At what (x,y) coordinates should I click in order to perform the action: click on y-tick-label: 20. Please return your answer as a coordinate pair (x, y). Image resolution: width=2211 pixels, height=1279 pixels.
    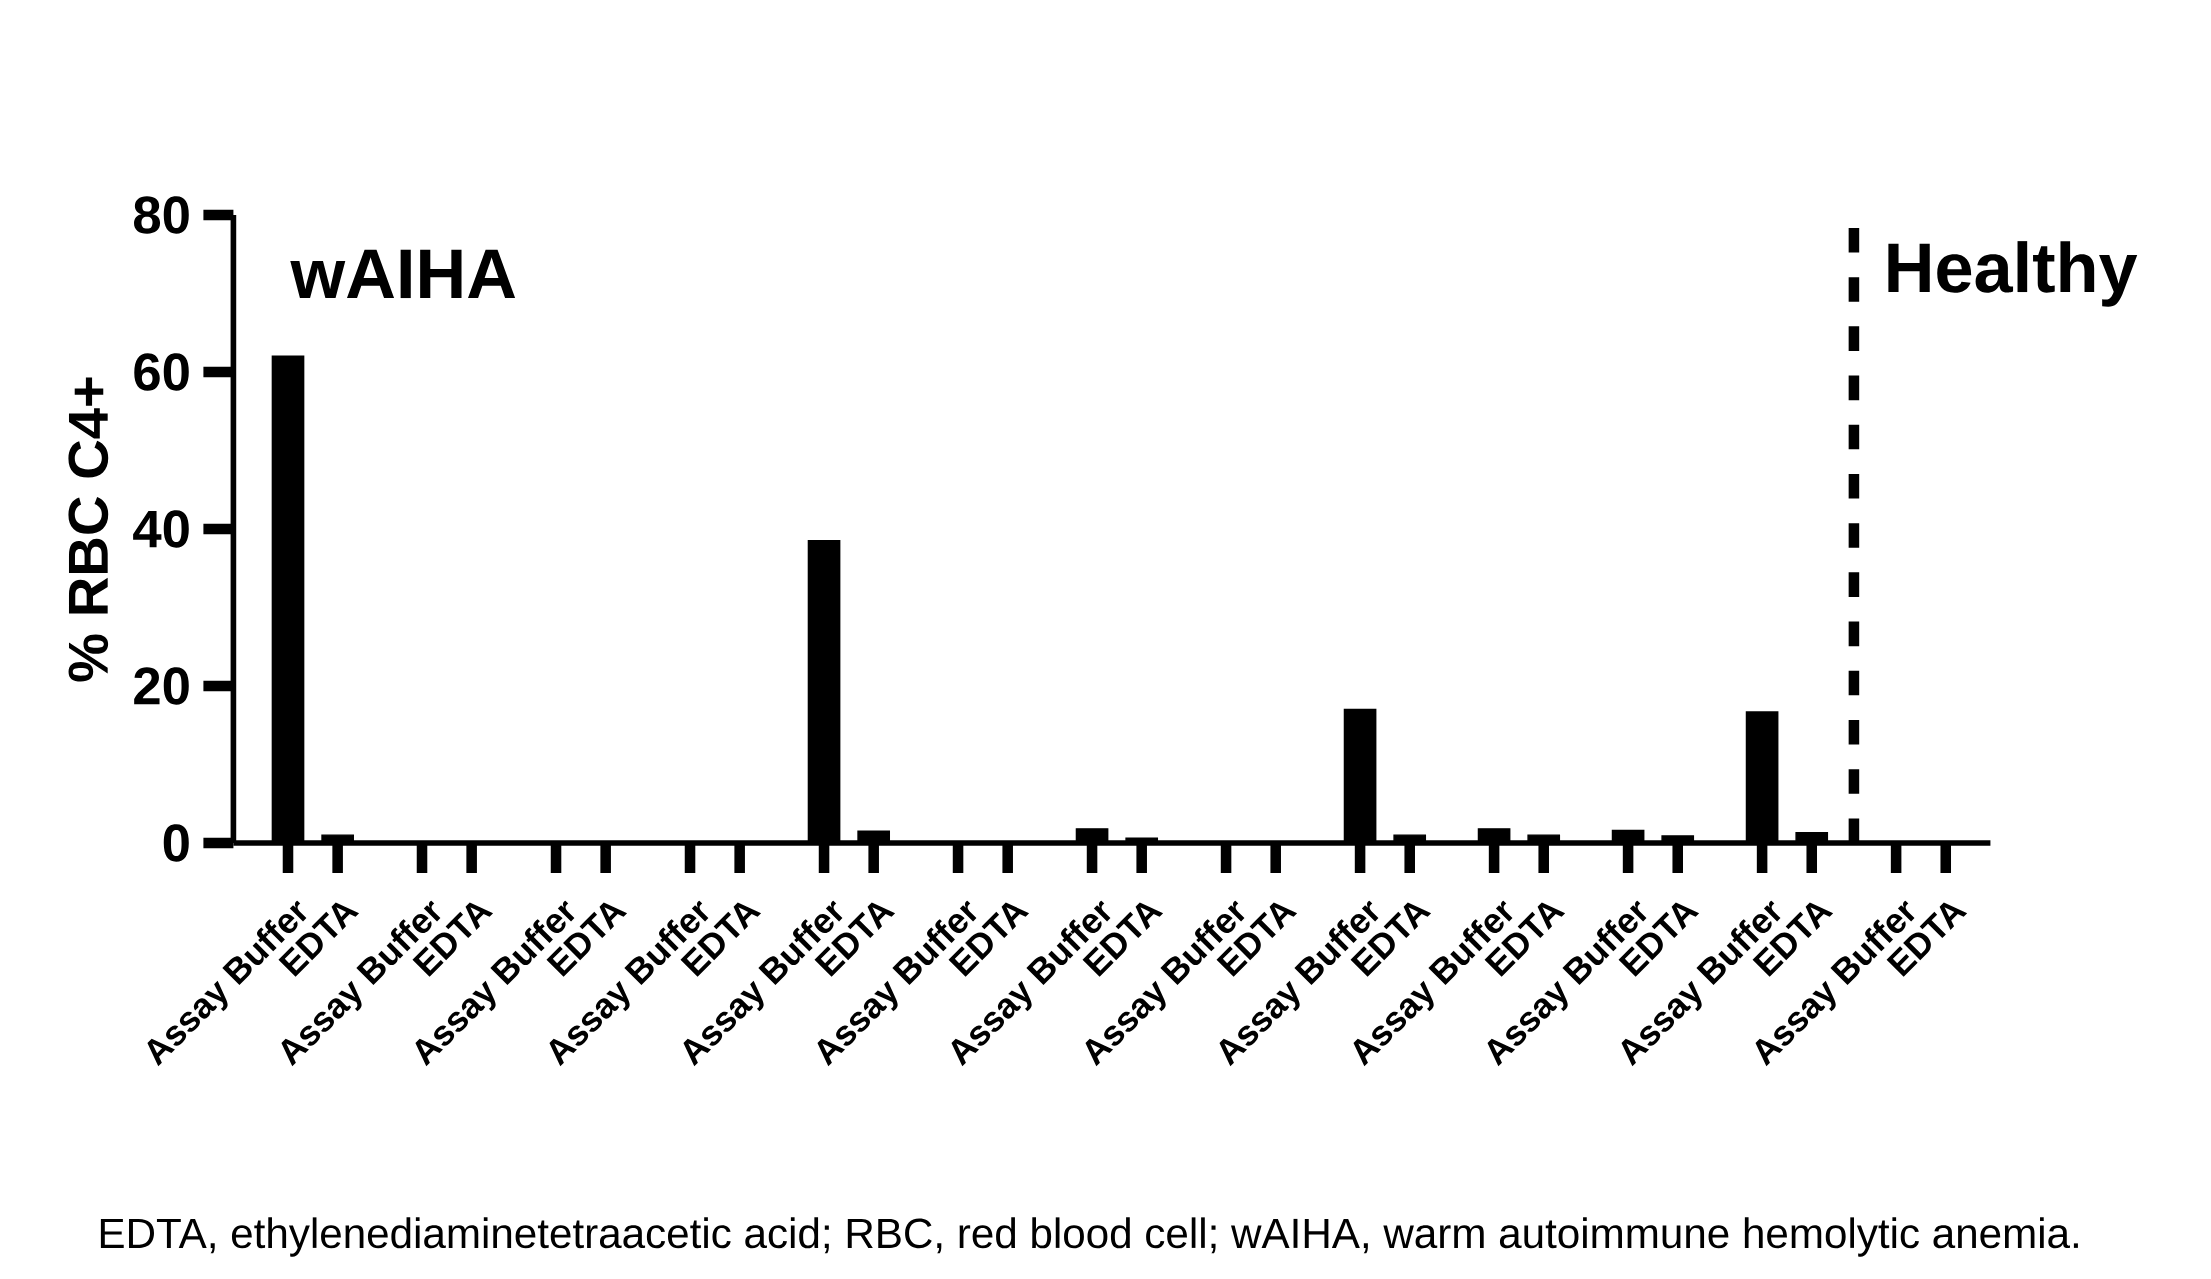
    Looking at the image, I should click on (161, 686).